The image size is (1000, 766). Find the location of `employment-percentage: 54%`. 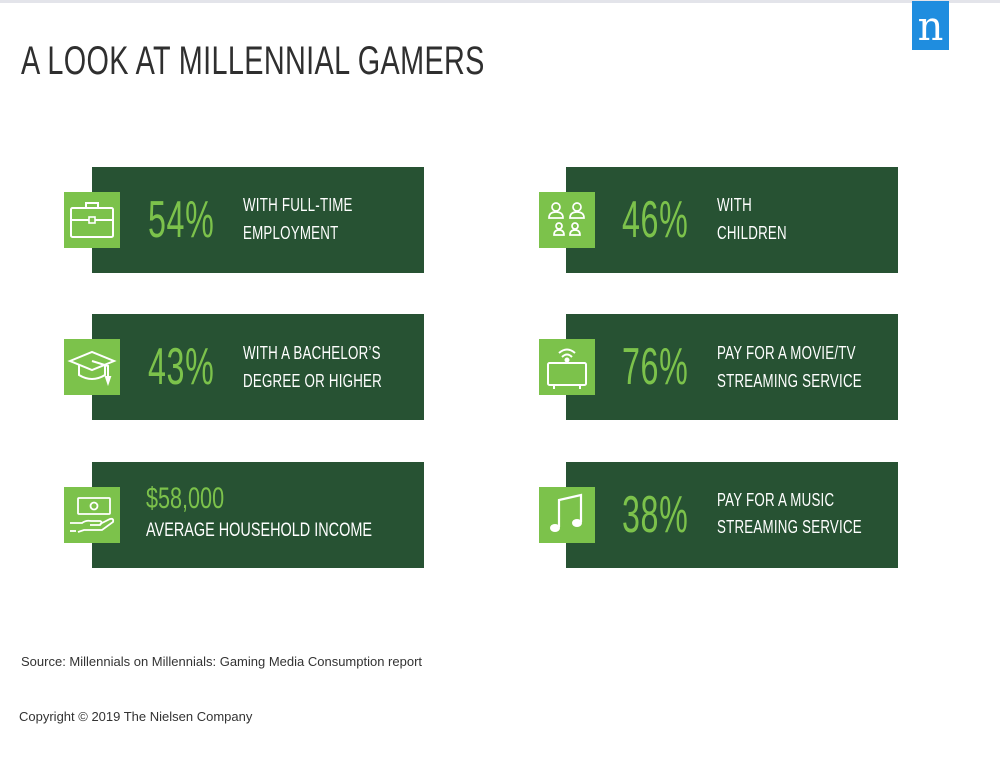

employment-percentage: 54% is located at coordinates (181, 220).